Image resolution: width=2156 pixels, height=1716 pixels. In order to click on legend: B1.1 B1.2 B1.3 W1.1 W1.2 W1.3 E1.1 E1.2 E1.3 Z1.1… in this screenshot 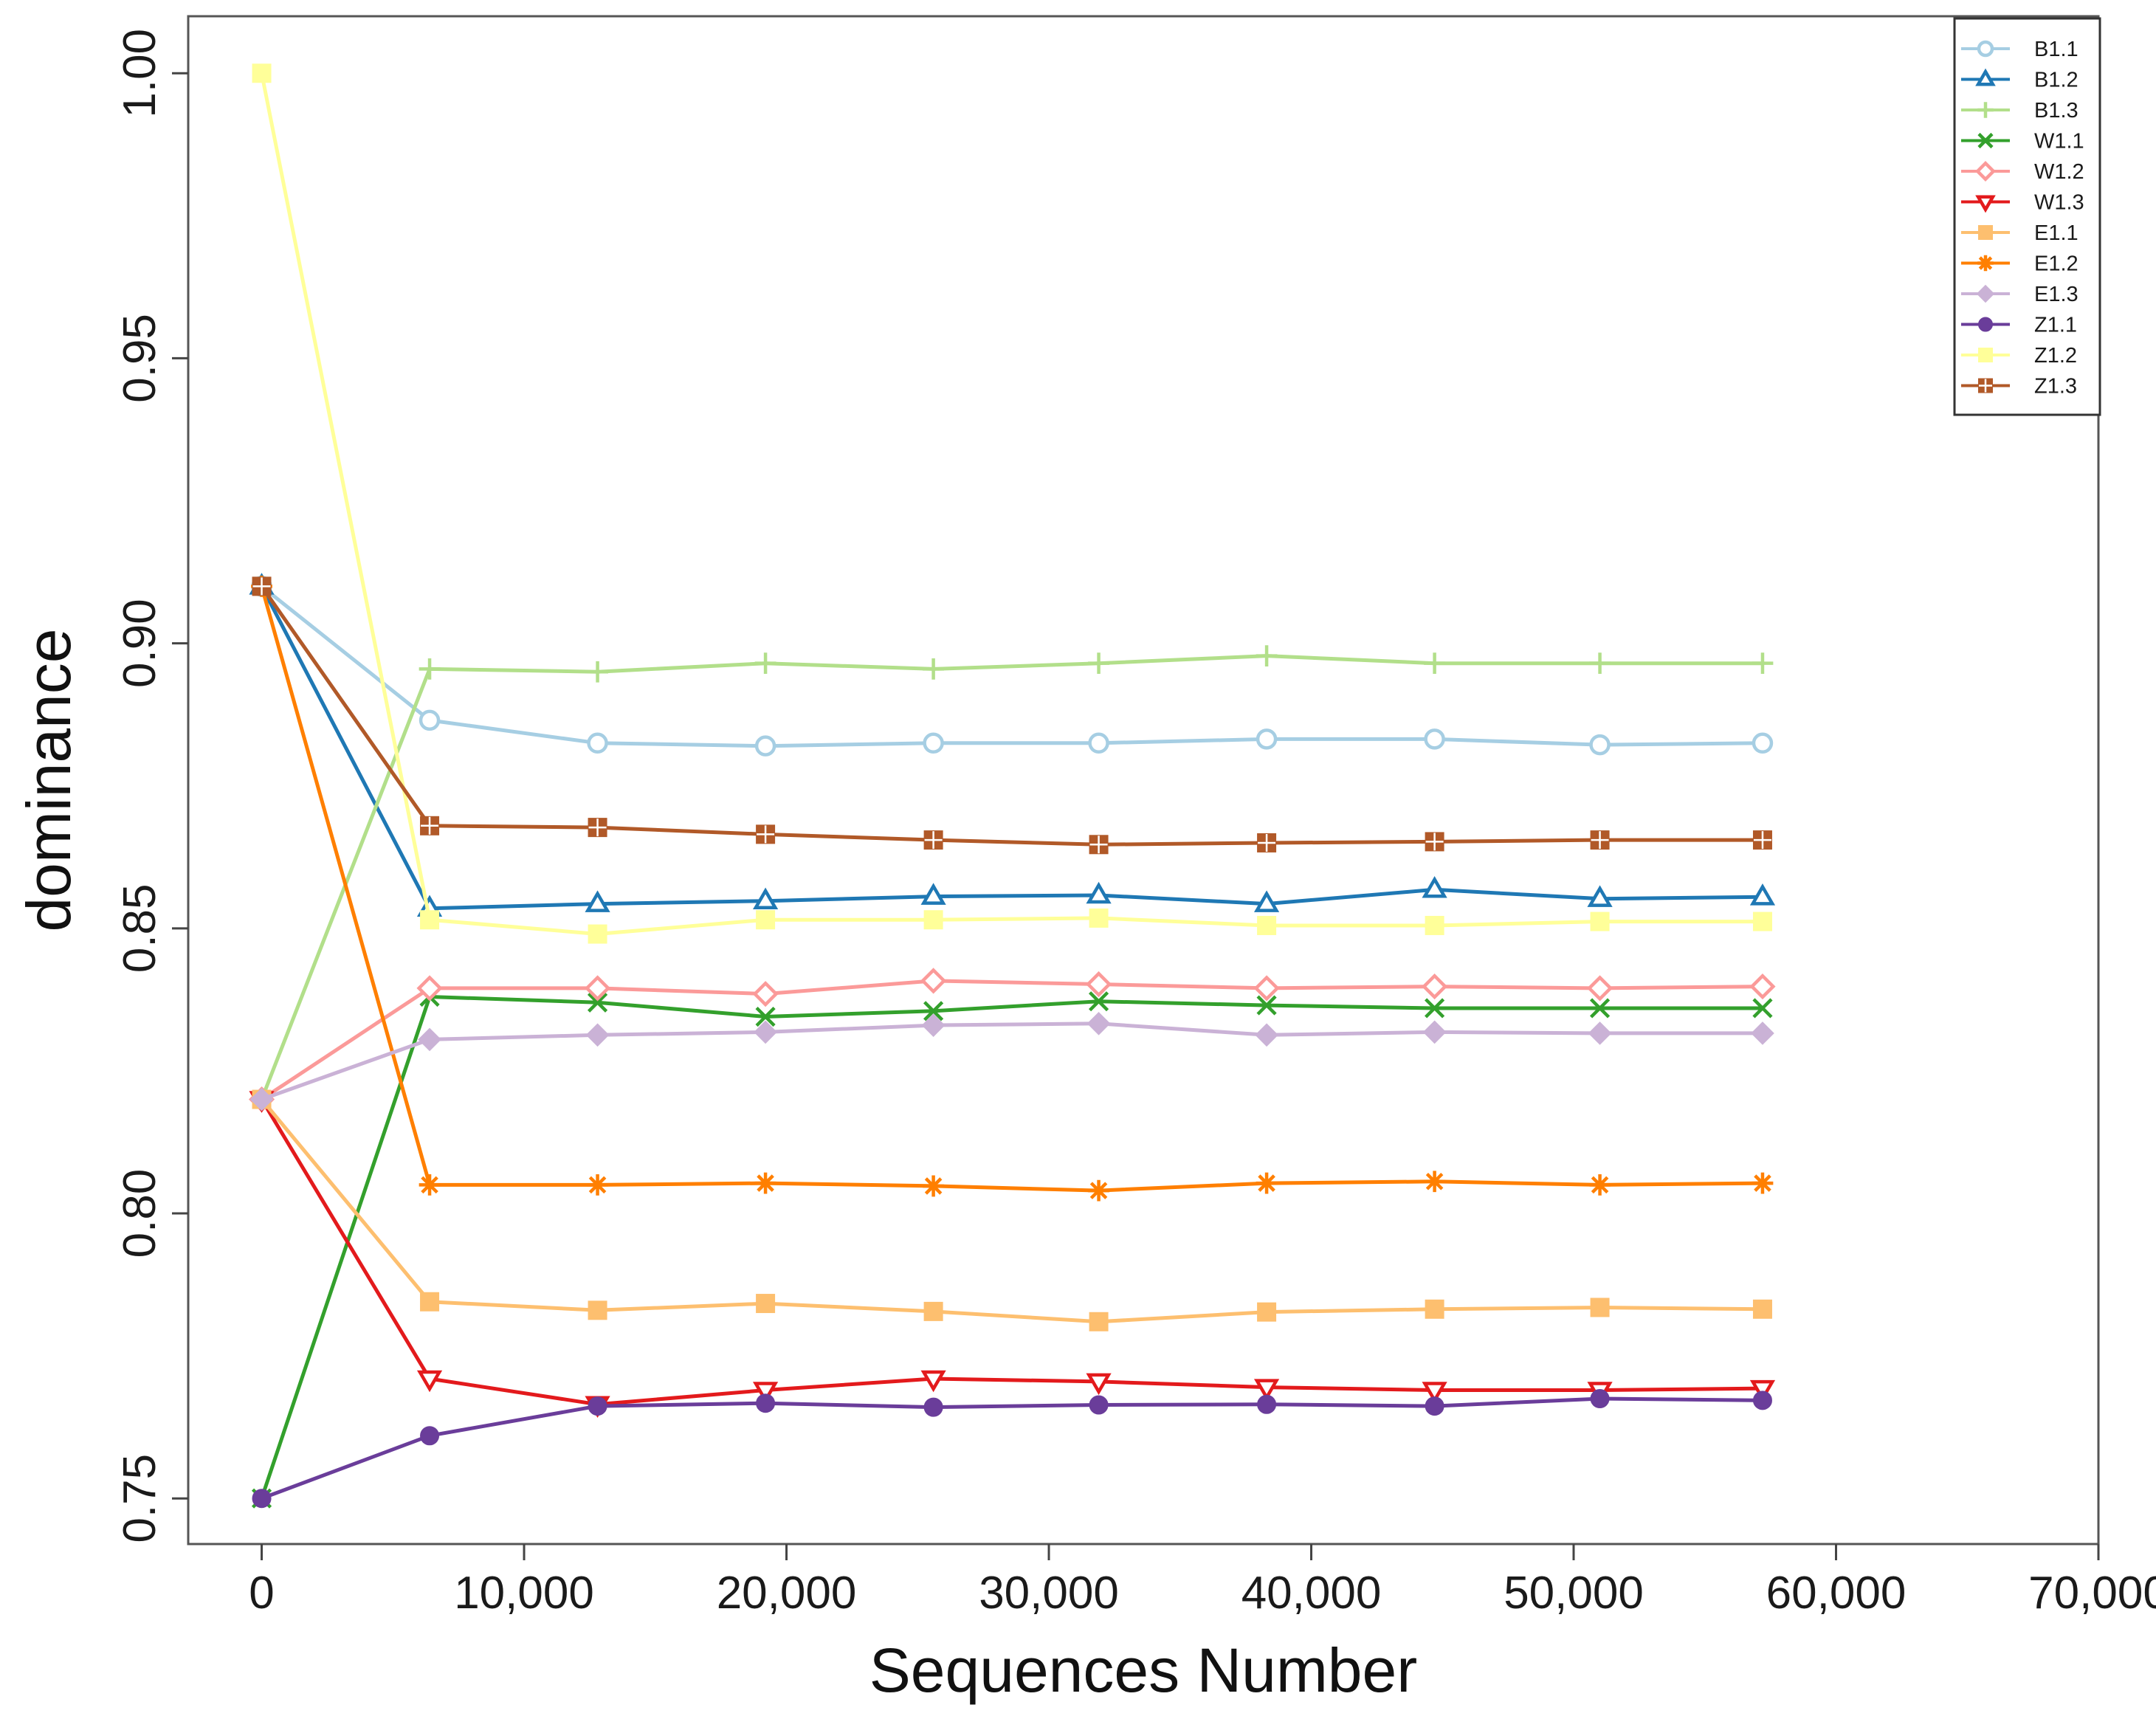, I will do `click(2027, 216)`.